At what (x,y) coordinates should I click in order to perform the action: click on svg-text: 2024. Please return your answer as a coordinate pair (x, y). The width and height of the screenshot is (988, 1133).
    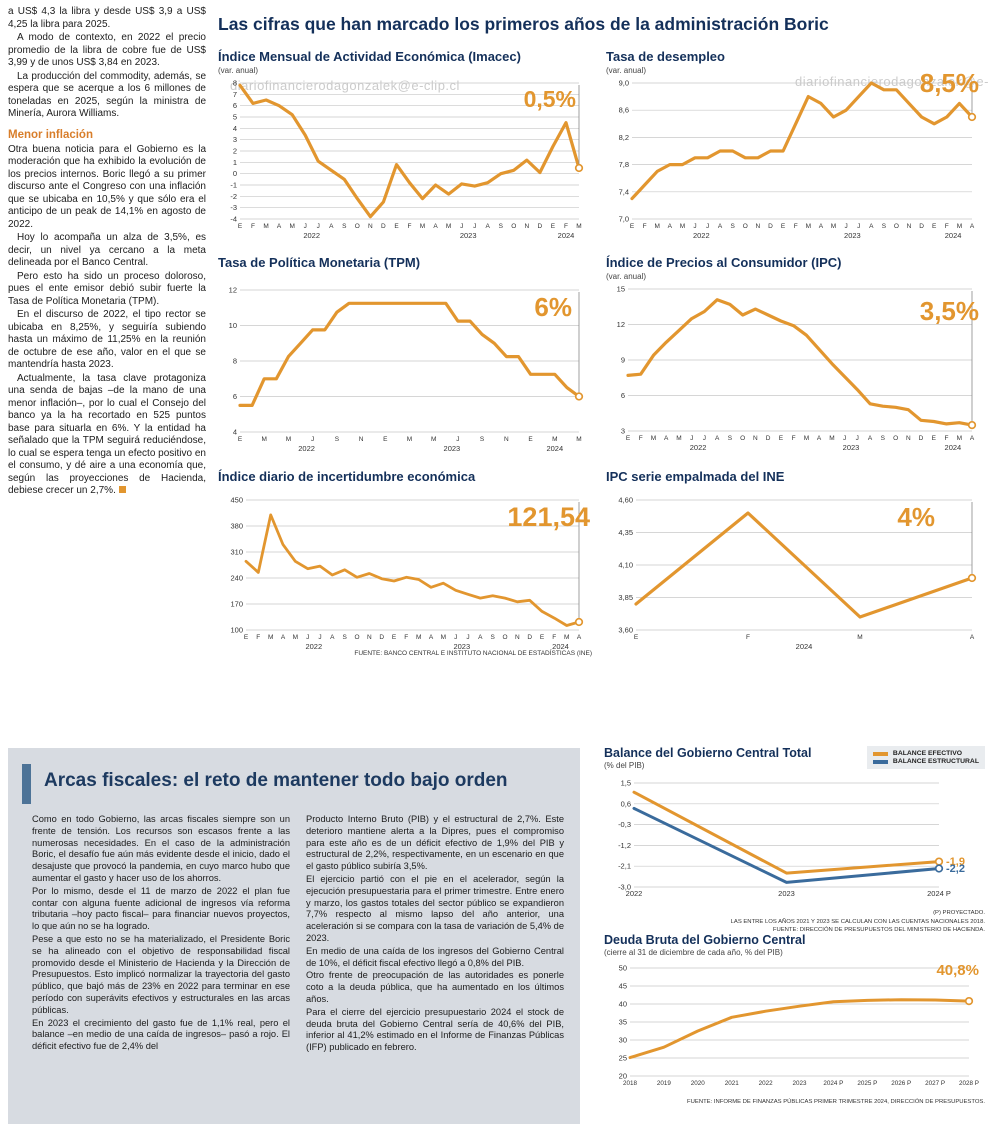
    Looking at the image, I should click on (554, 448).